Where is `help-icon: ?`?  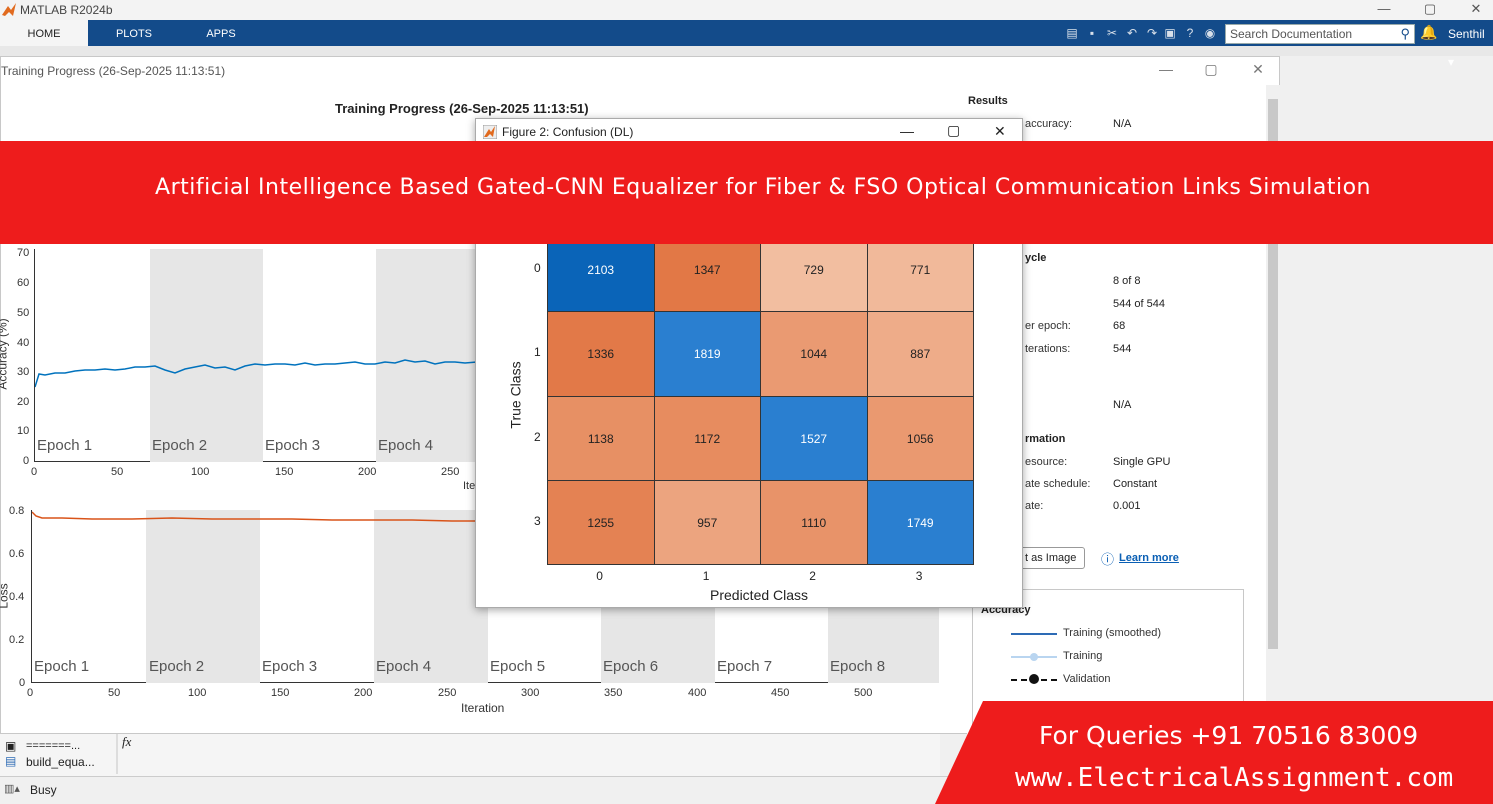
help-icon: ? is located at coordinates (1190, 33).